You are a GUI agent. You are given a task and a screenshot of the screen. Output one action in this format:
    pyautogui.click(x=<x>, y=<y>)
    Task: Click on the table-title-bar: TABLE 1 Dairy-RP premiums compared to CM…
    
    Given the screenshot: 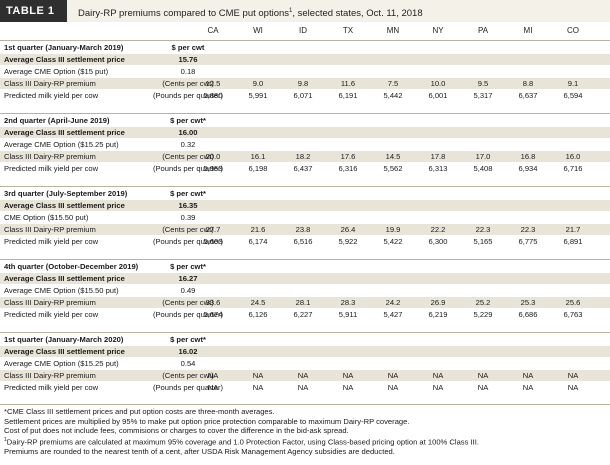 What is the action you would take?
    pyautogui.click(x=305, y=11)
    